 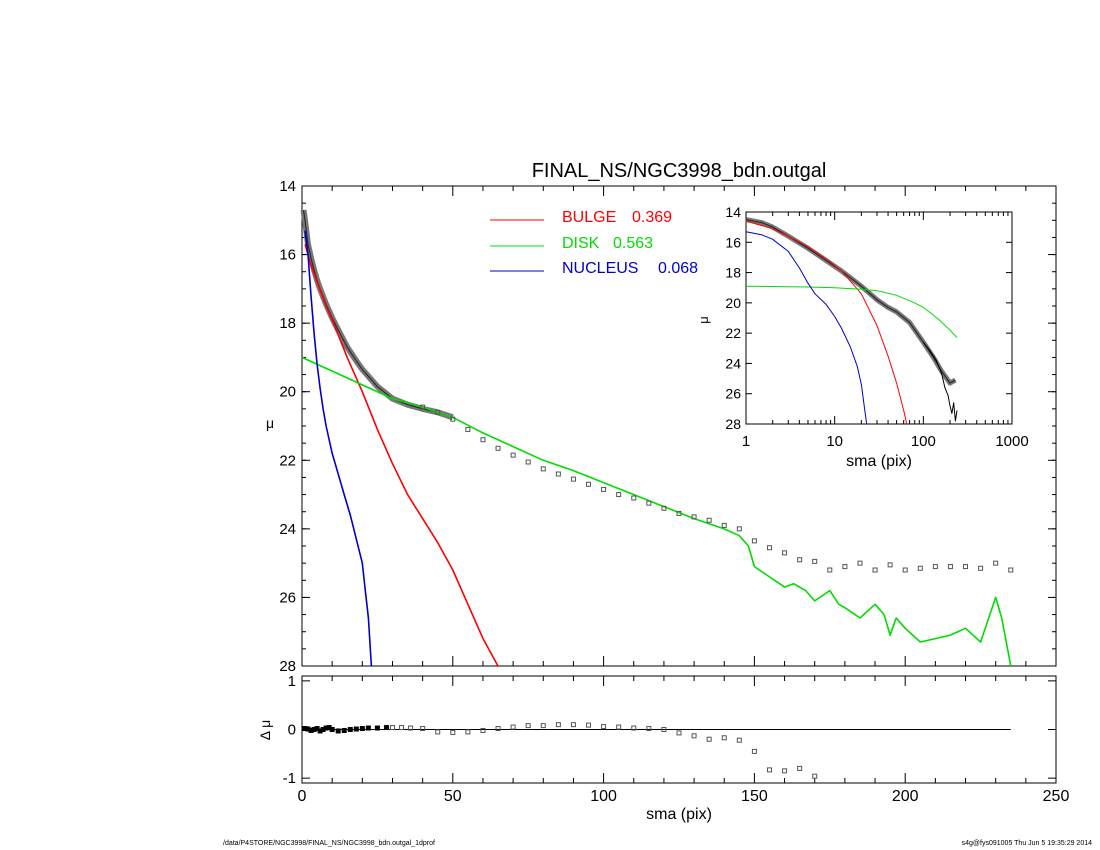 I want to click on legend-label-nucleus: NUCLEUS, so click(x=600, y=268).